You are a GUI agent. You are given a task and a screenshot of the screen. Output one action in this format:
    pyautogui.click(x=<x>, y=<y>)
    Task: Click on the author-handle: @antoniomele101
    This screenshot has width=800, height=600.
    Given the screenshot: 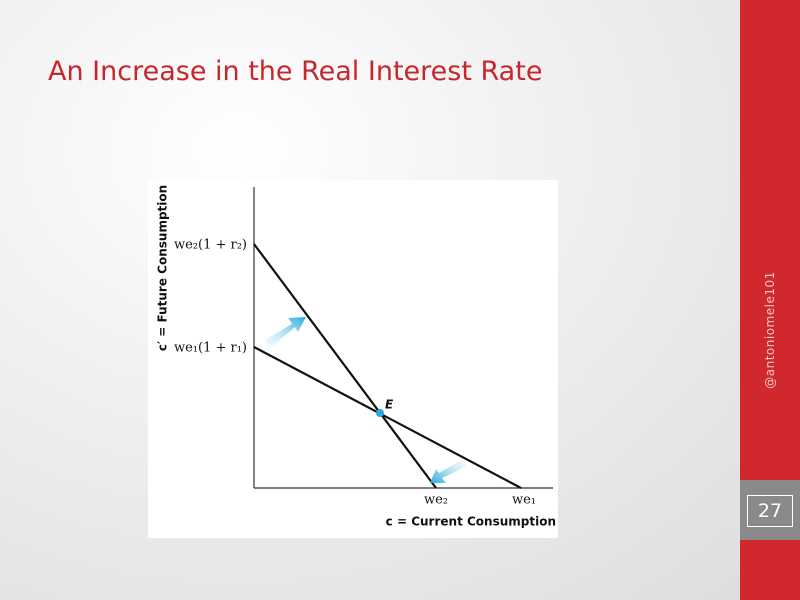 What is the action you would take?
    pyautogui.click(x=770, y=330)
    